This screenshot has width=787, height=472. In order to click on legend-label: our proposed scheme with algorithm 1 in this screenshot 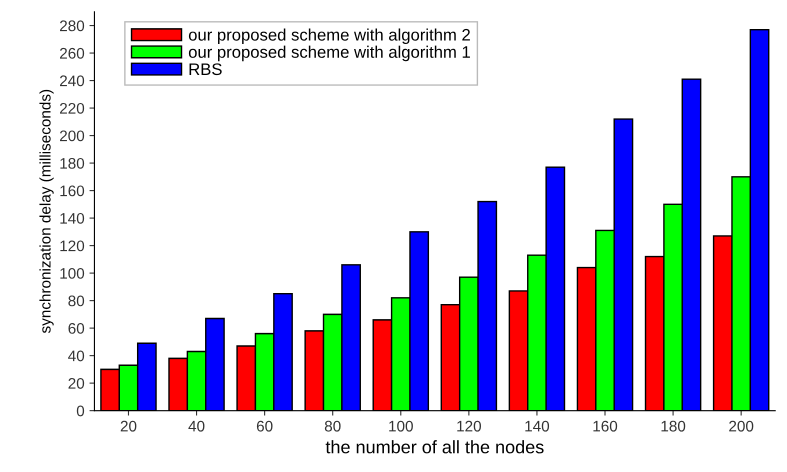, I will do `click(329, 54)`.